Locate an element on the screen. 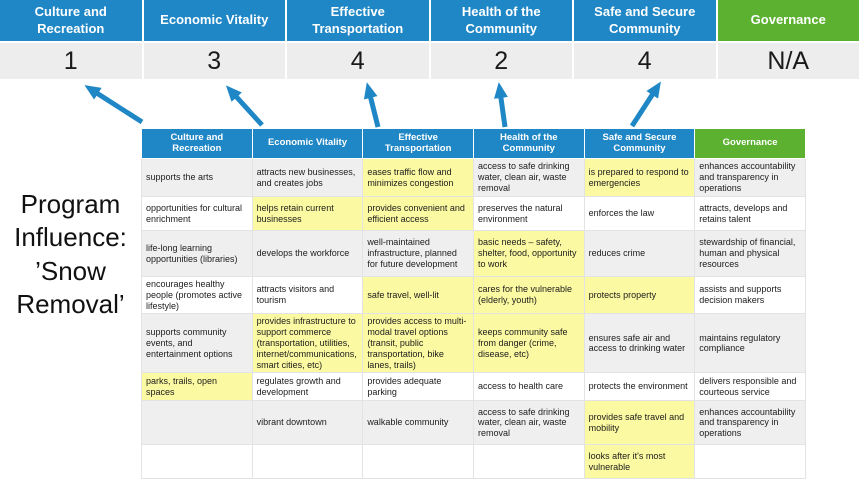 This screenshot has width=859, height=479. summary-header-label: Safe and Secure Community is located at coordinates (645, 20).